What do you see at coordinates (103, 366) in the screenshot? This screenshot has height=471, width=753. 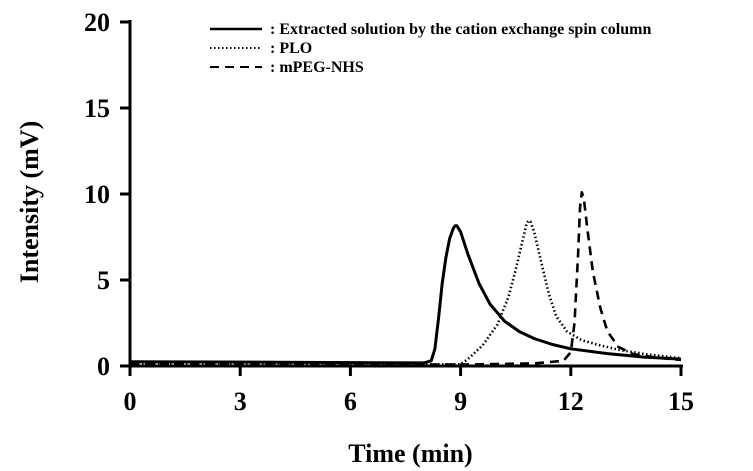 I see `y-tick-label: 0` at bounding box center [103, 366].